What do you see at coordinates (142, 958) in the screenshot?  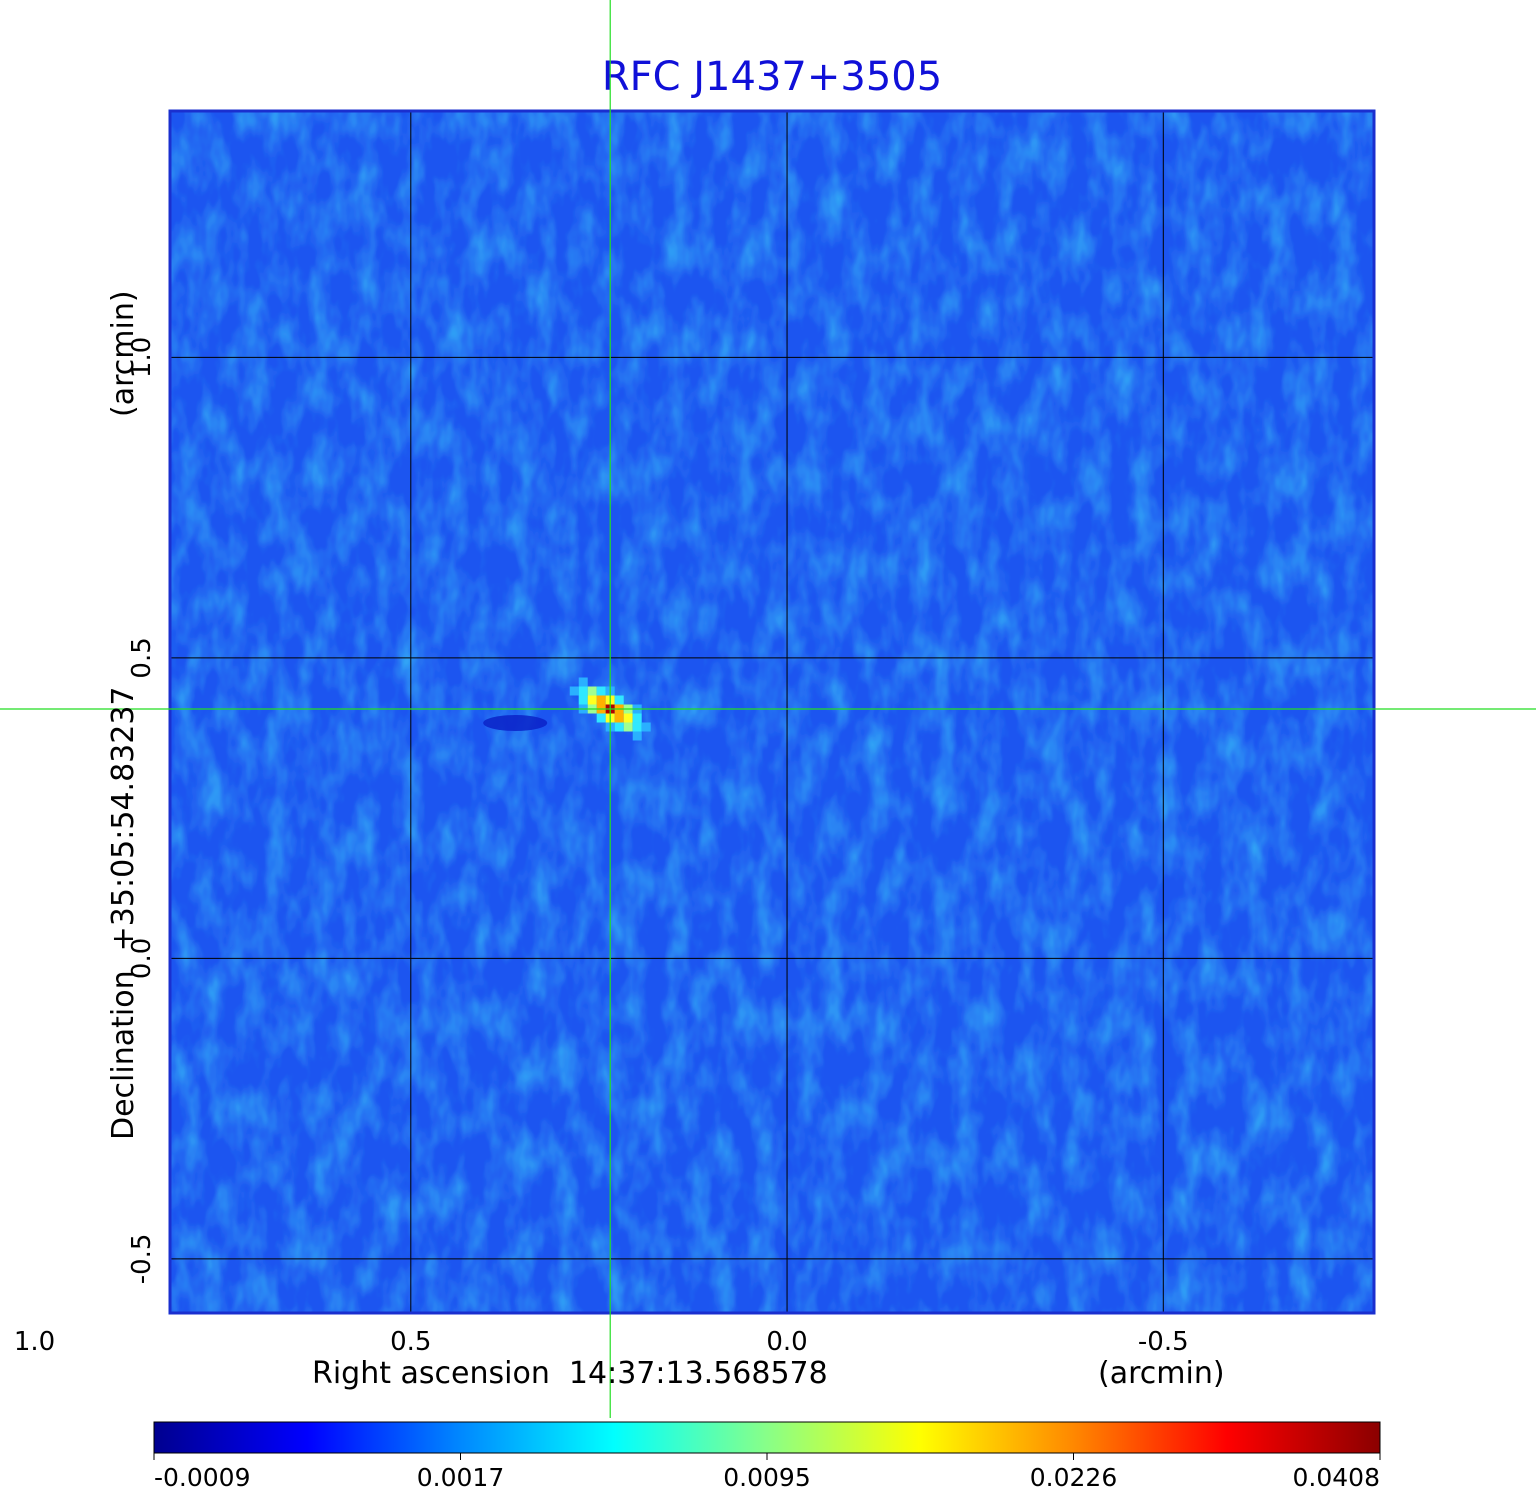 I see `y-tick-label: 0.0` at bounding box center [142, 958].